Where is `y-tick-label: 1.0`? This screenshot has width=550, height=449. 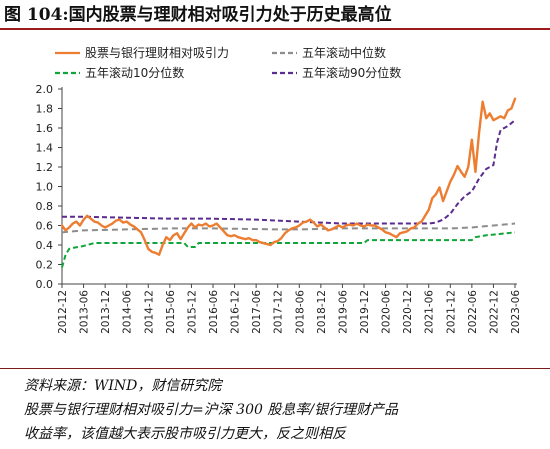
y-tick-label: 1.0 is located at coordinates (45, 187).